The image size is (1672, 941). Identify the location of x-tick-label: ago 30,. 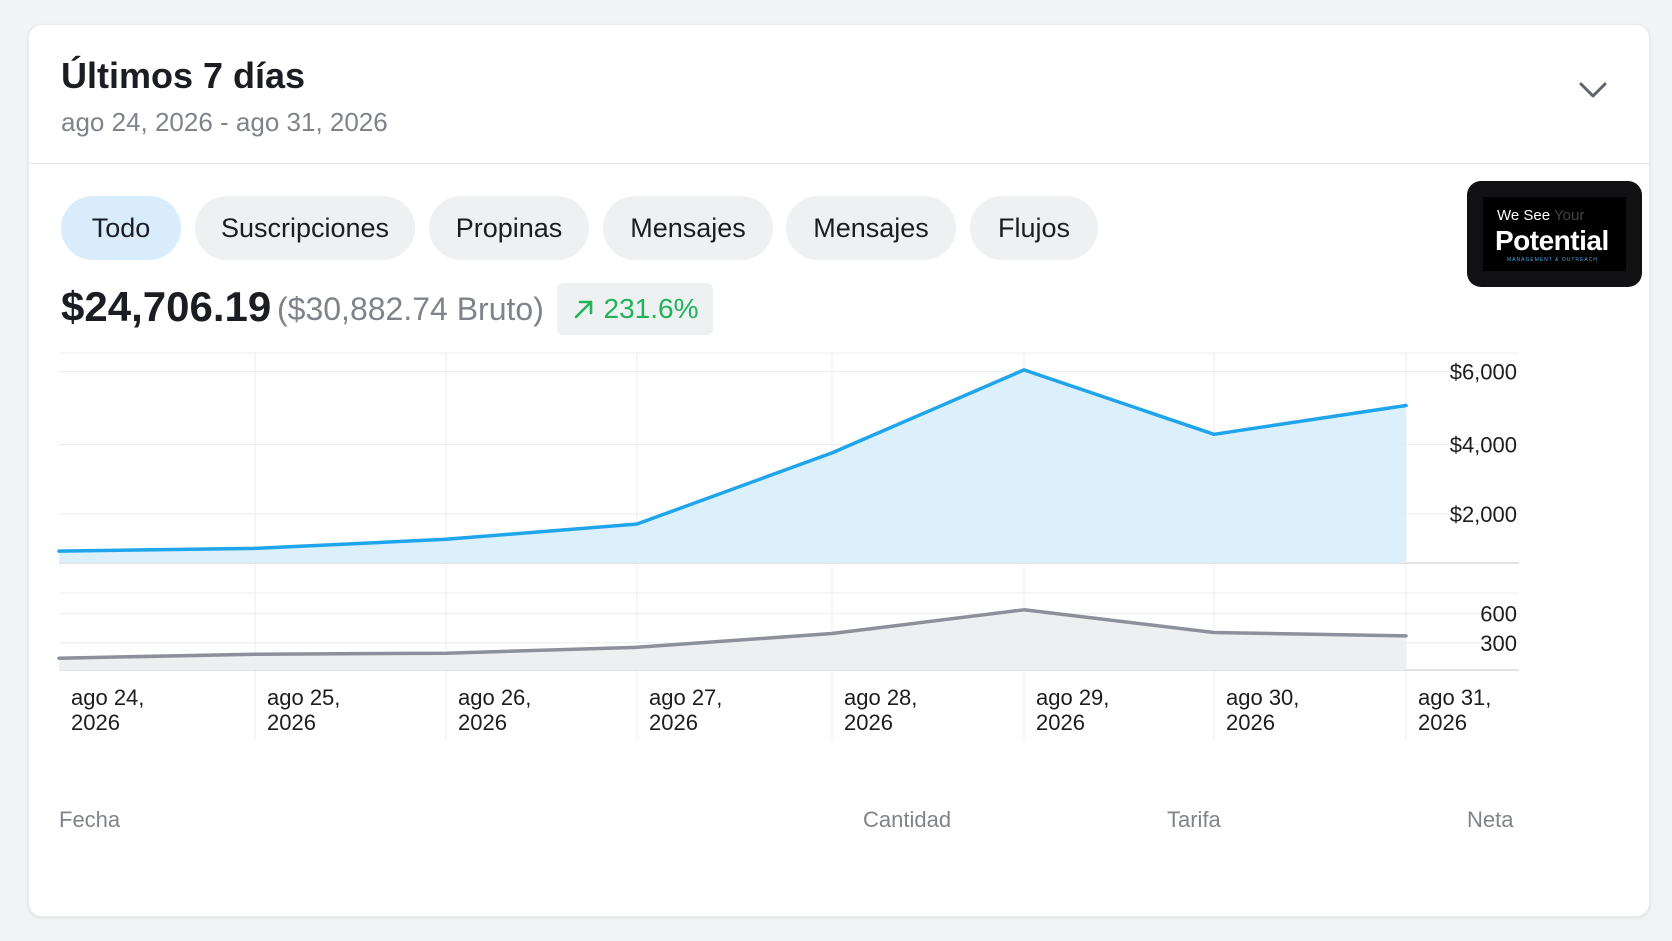
(1262, 697).